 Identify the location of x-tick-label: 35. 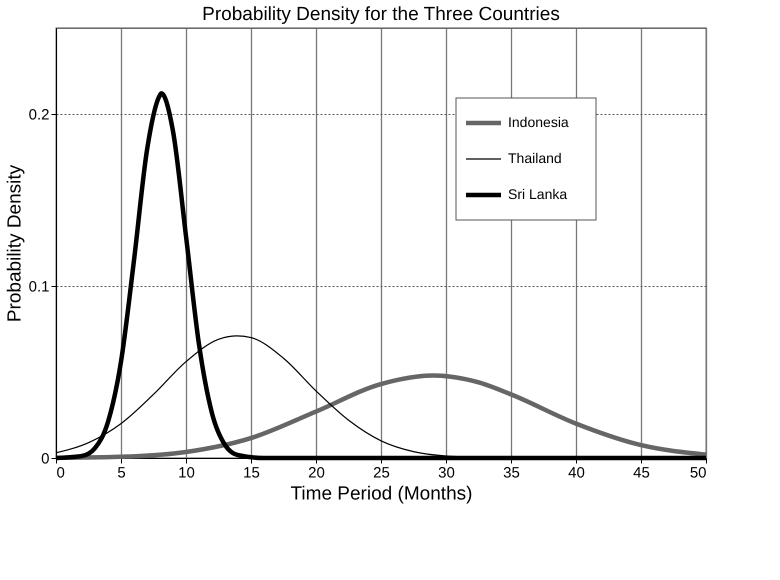
(511, 473).